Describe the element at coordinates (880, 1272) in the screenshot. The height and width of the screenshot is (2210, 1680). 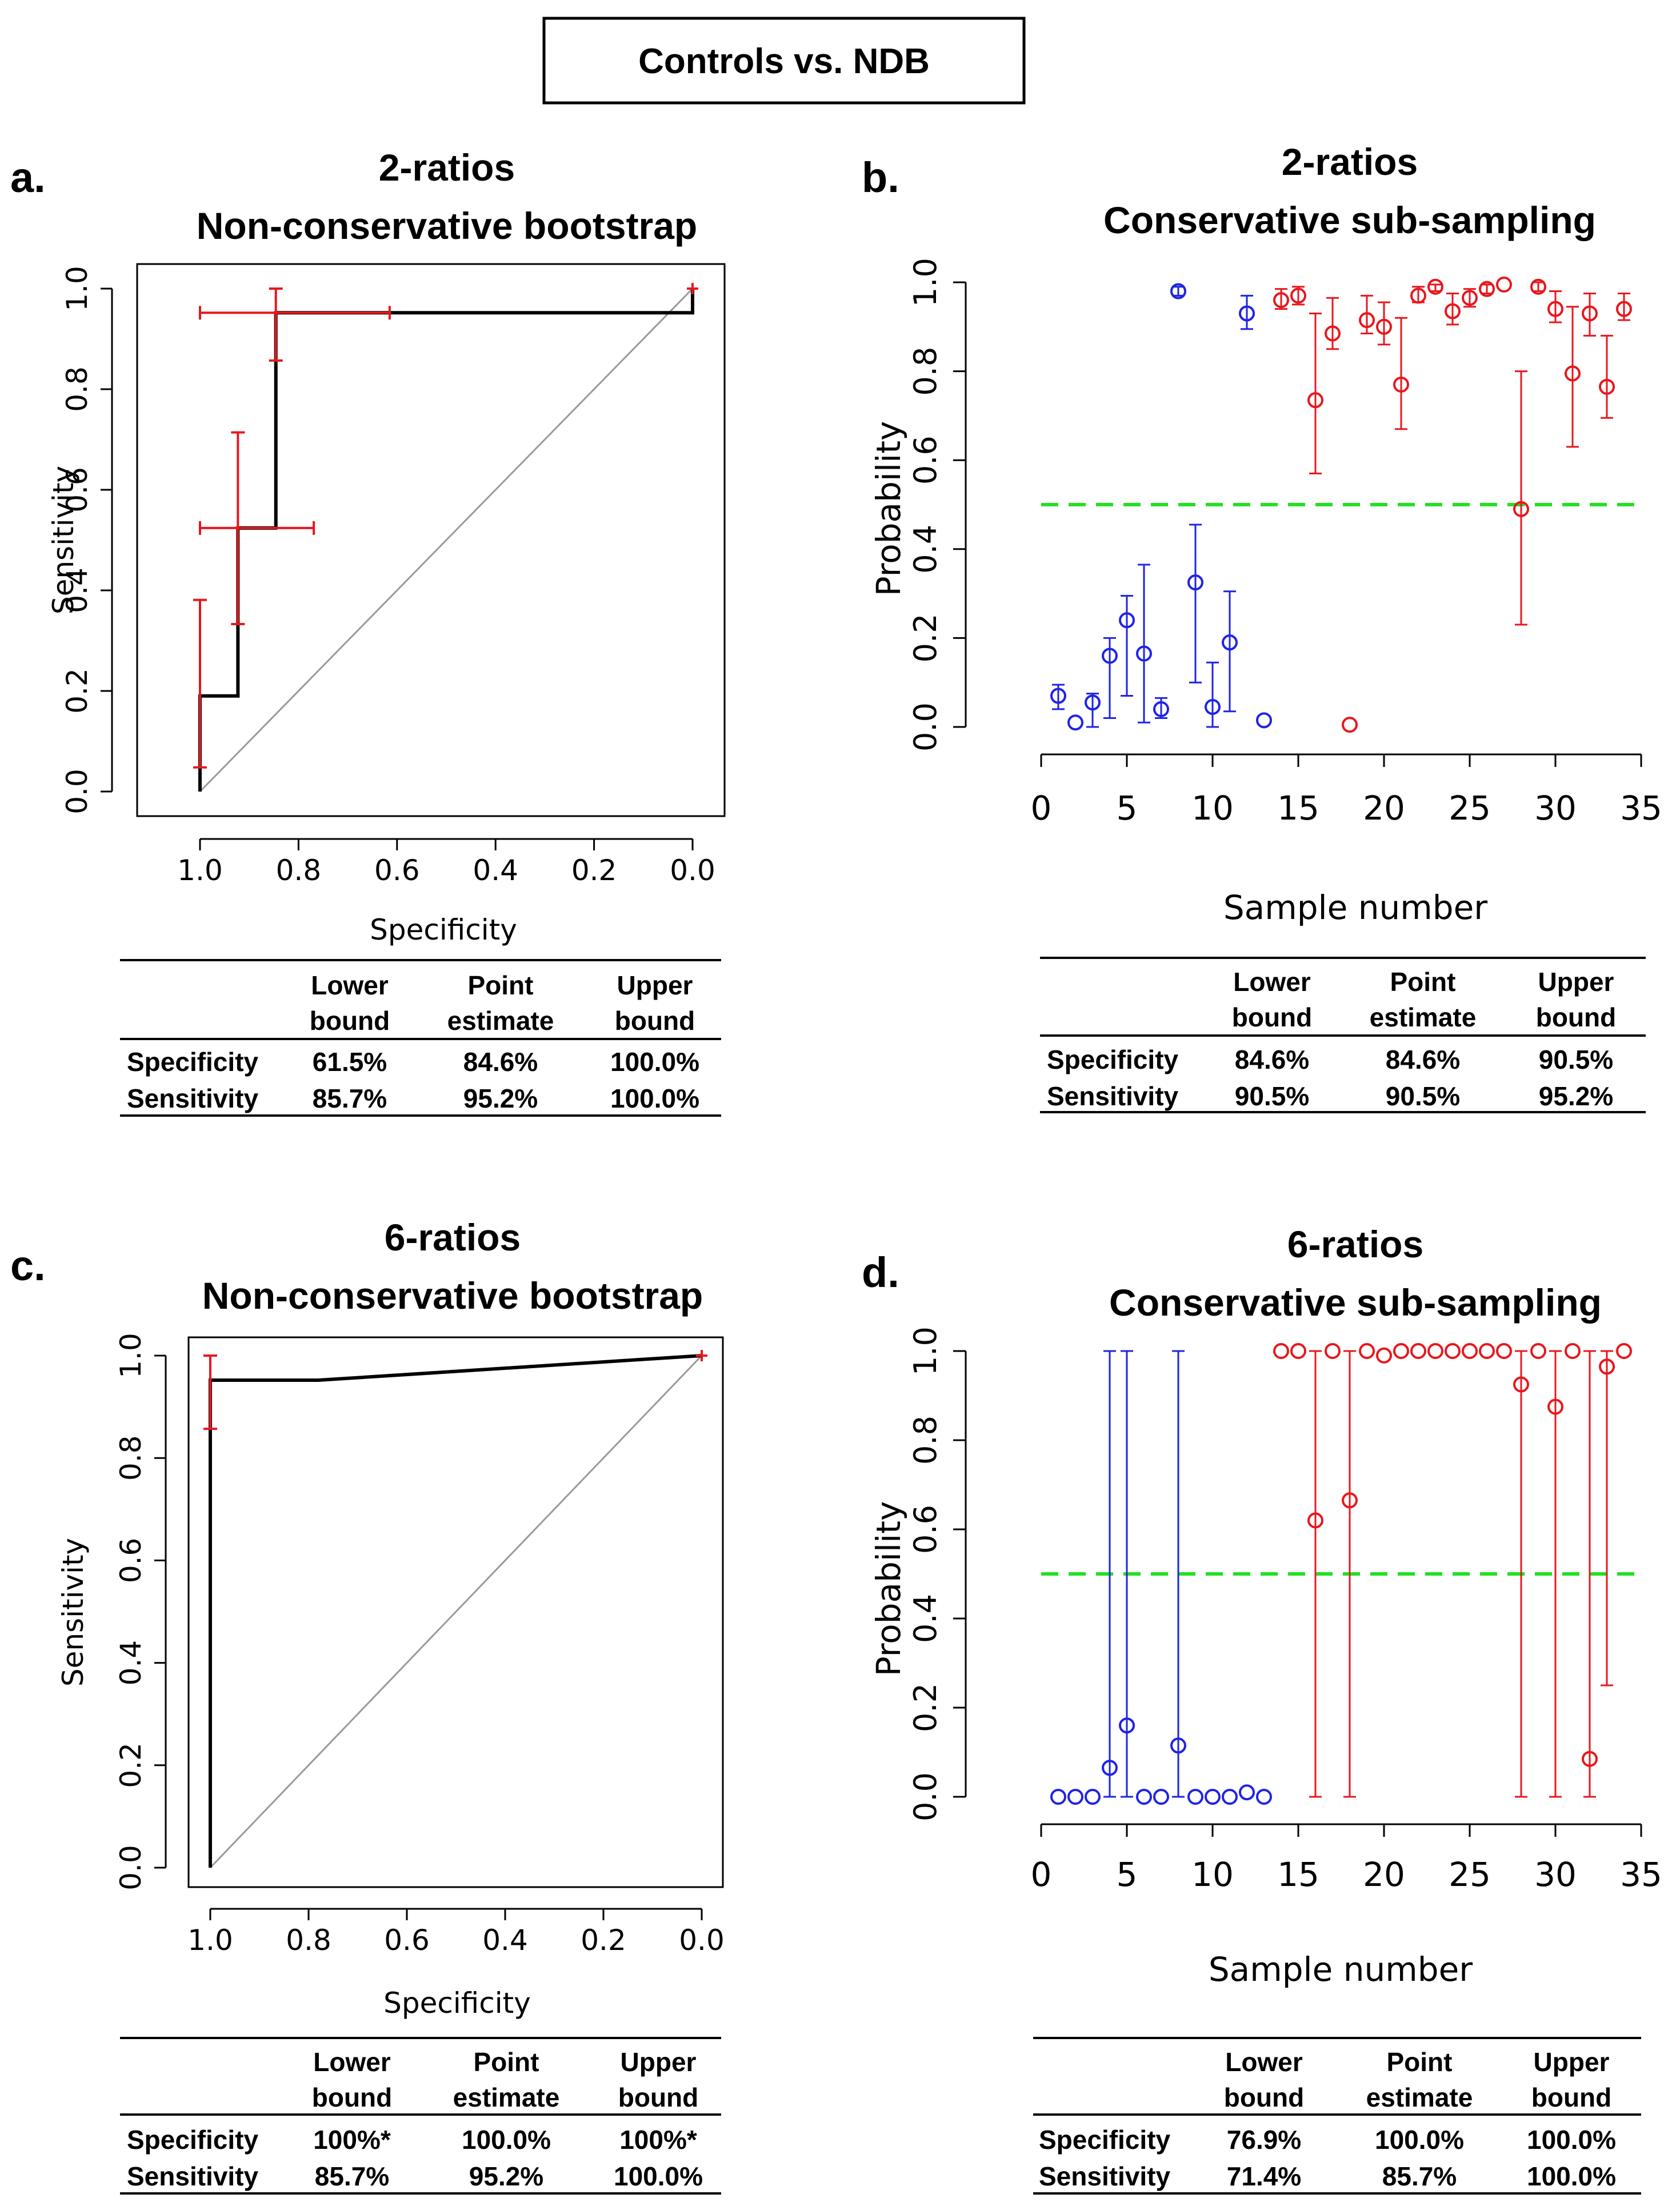
I see `panel-letter-d: d.` at that location.